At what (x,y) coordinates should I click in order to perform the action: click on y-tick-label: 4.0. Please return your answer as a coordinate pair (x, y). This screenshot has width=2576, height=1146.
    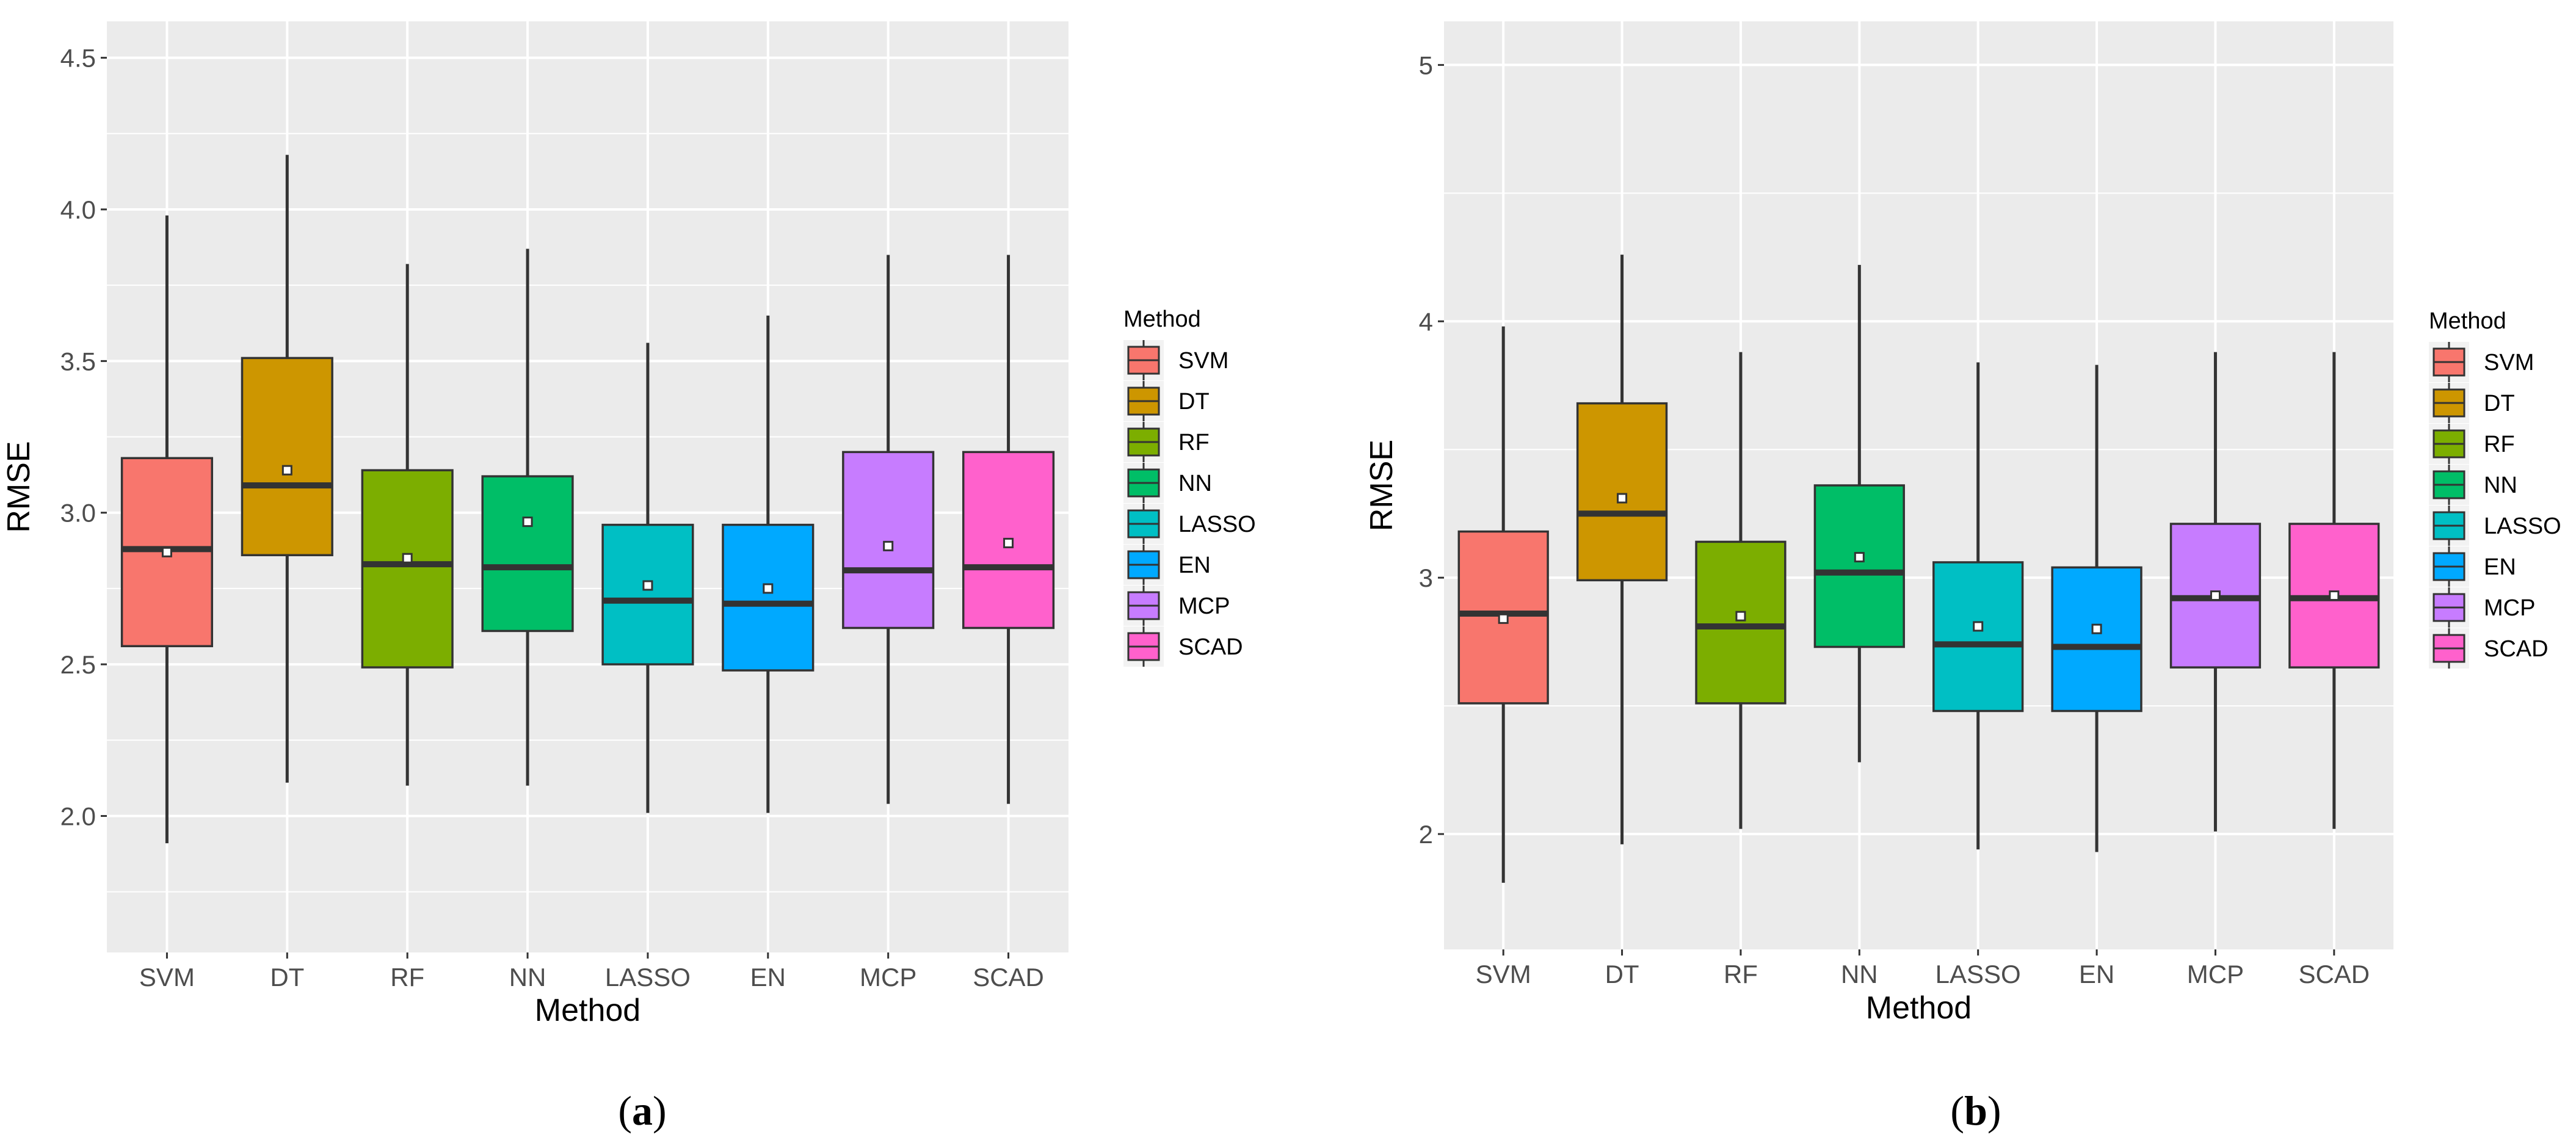
    Looking at the image, I should click on (78, 209).